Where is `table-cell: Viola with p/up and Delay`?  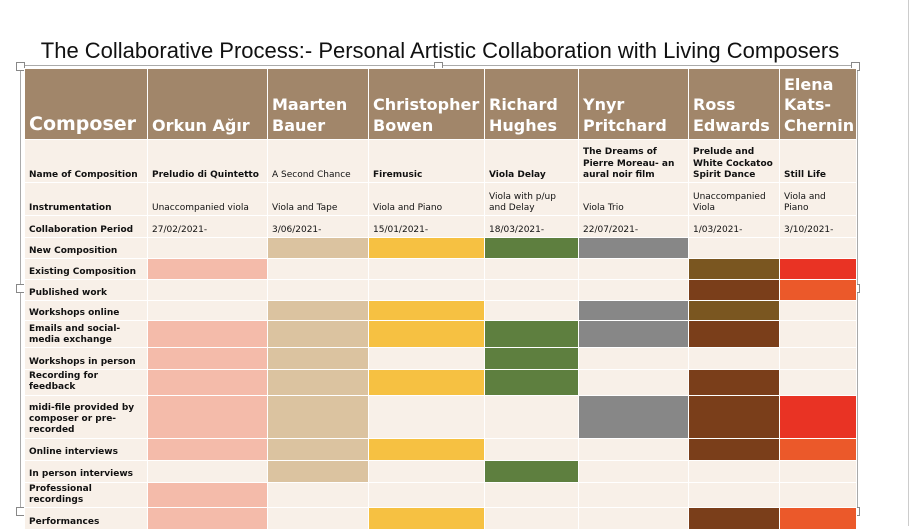 table-cell: Viola with p/up and Delay is located at coordinates (531, 199).